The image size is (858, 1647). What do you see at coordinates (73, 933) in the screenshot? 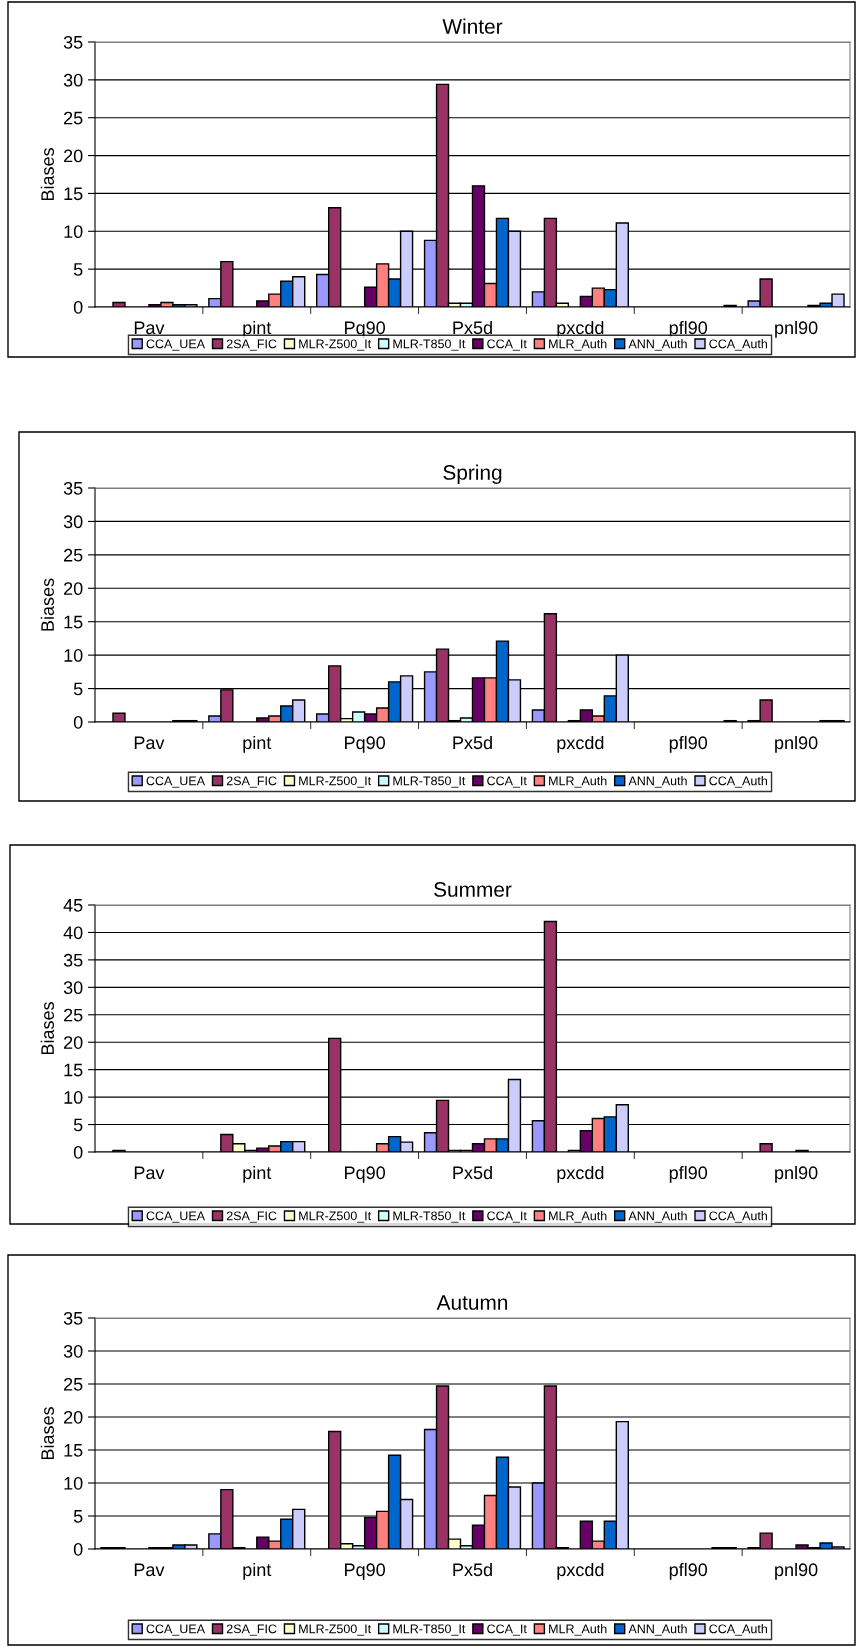
I see `y-tick-label: 40` at bounding box center [73, 933].